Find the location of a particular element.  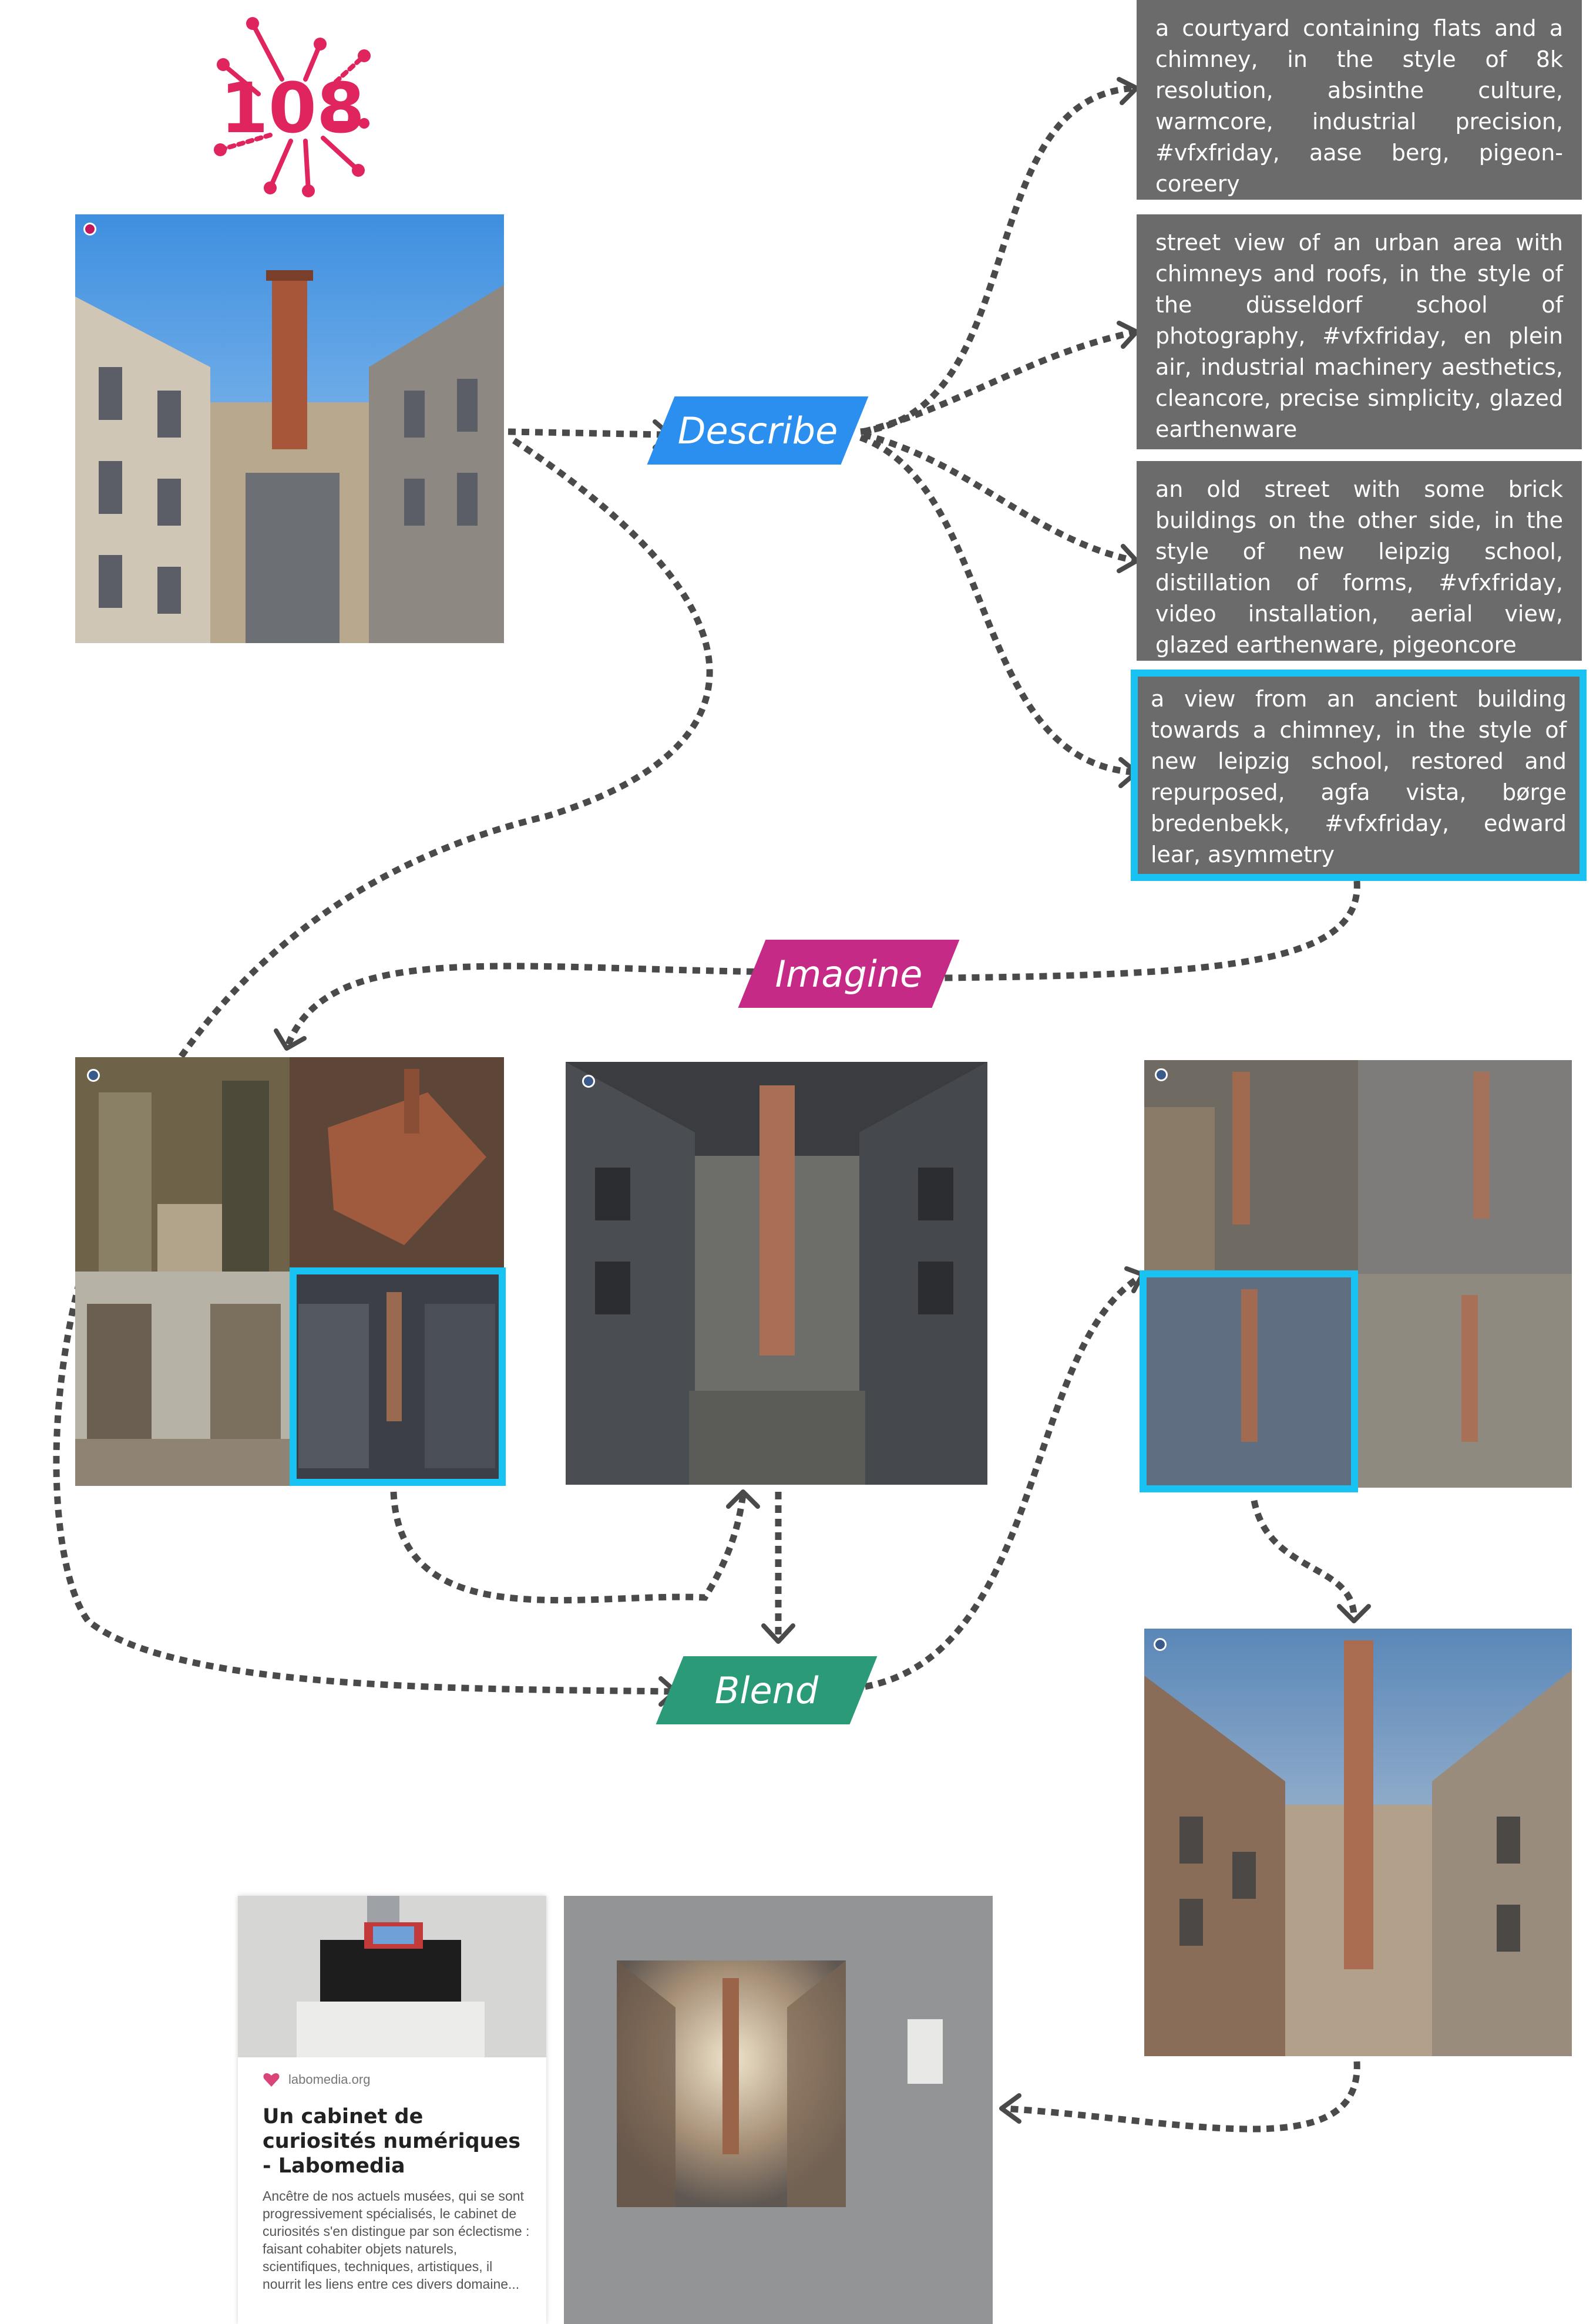

step-blend: Blend is located at coordinates (767, 1690).